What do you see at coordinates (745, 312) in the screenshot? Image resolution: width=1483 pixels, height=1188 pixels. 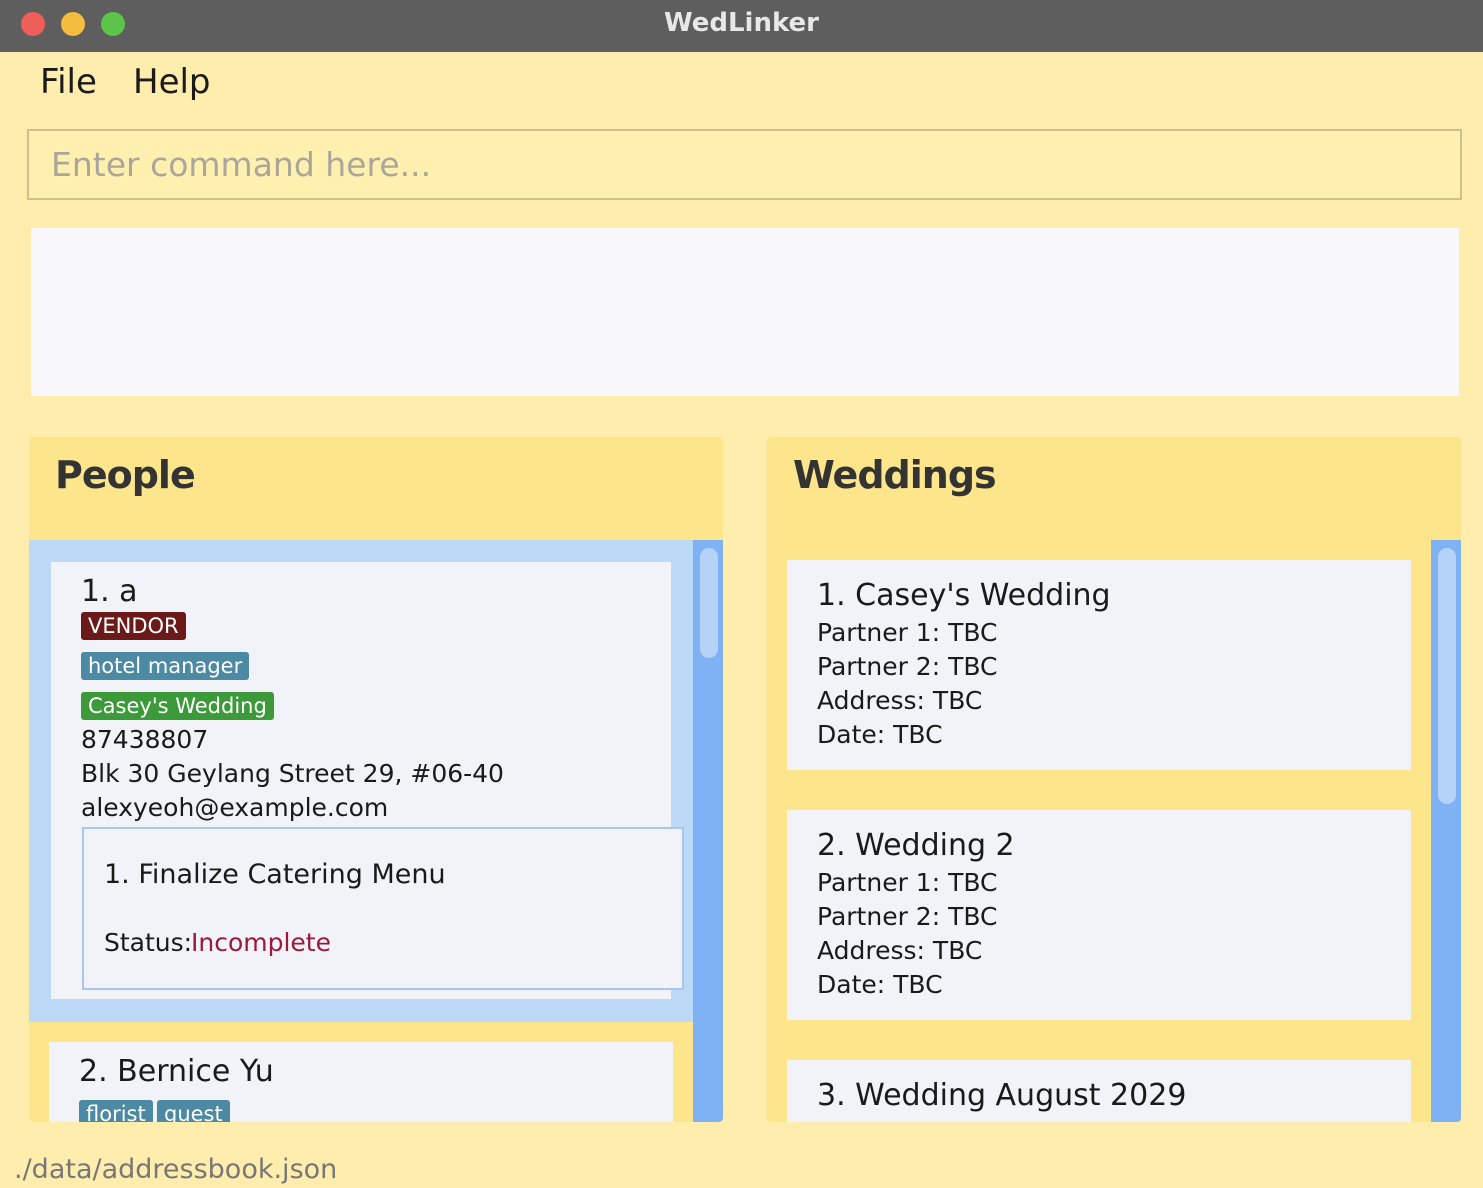 I see `result-display` at bounding box center [745, 312].